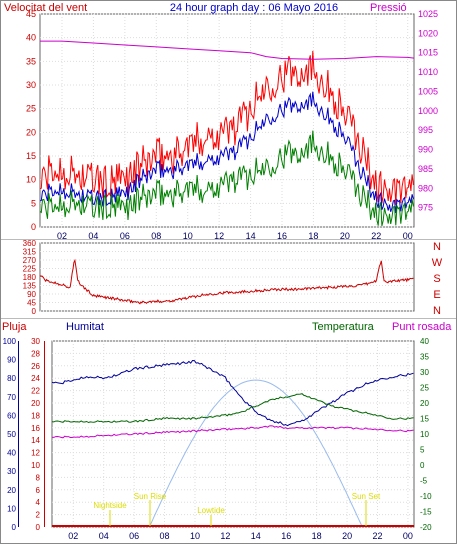 This screenshot has width=457, height=544. Describe the element at coordinates (31, 132) in the screenshot. I see `wind-speed-tick-20: 20` at that location.